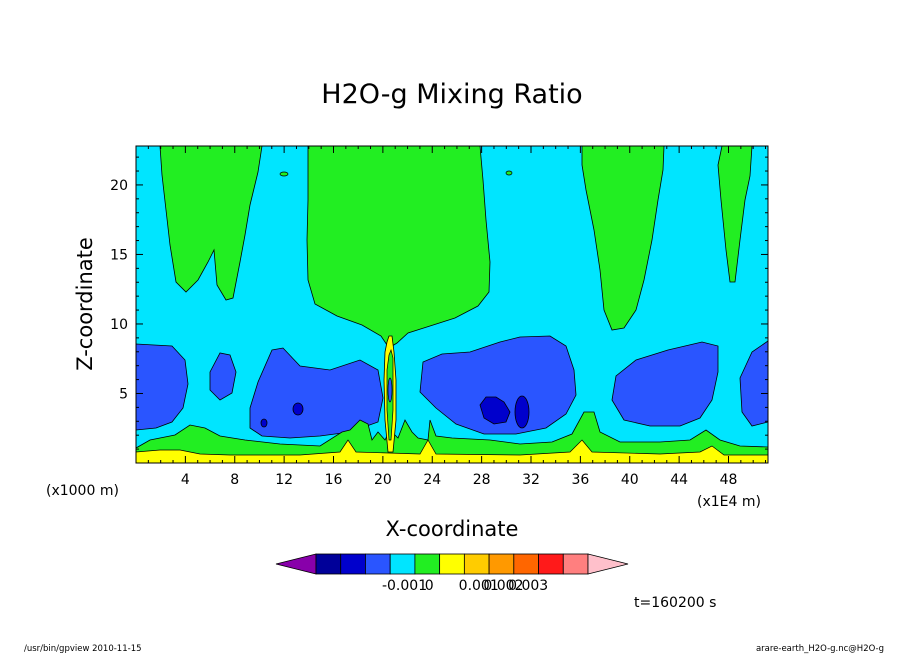 The height and width of the screenshot is (654, 904). Describe the element at coordinates (383, 480) in the screenshot. I see `x-tick-label: 20` at that location.